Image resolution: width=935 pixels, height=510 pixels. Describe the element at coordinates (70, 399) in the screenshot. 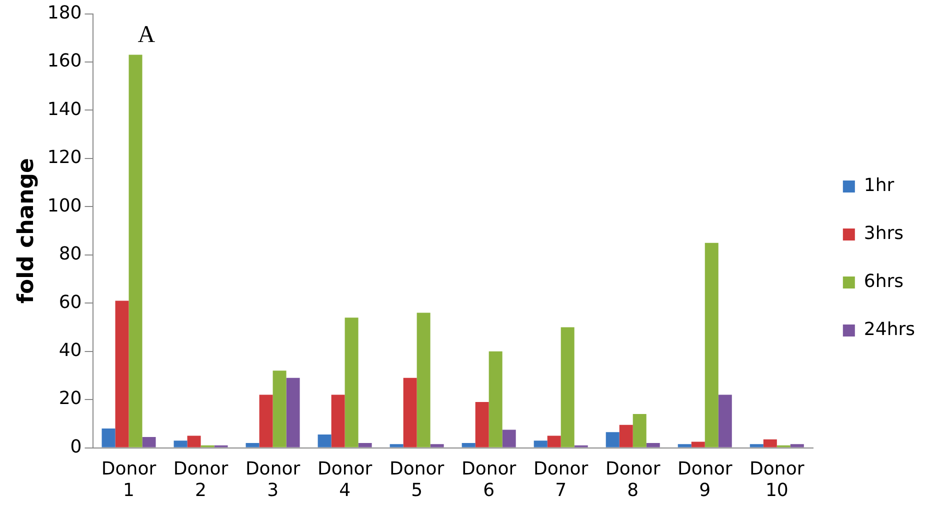

I see `y-tick-label: 20` at that location.